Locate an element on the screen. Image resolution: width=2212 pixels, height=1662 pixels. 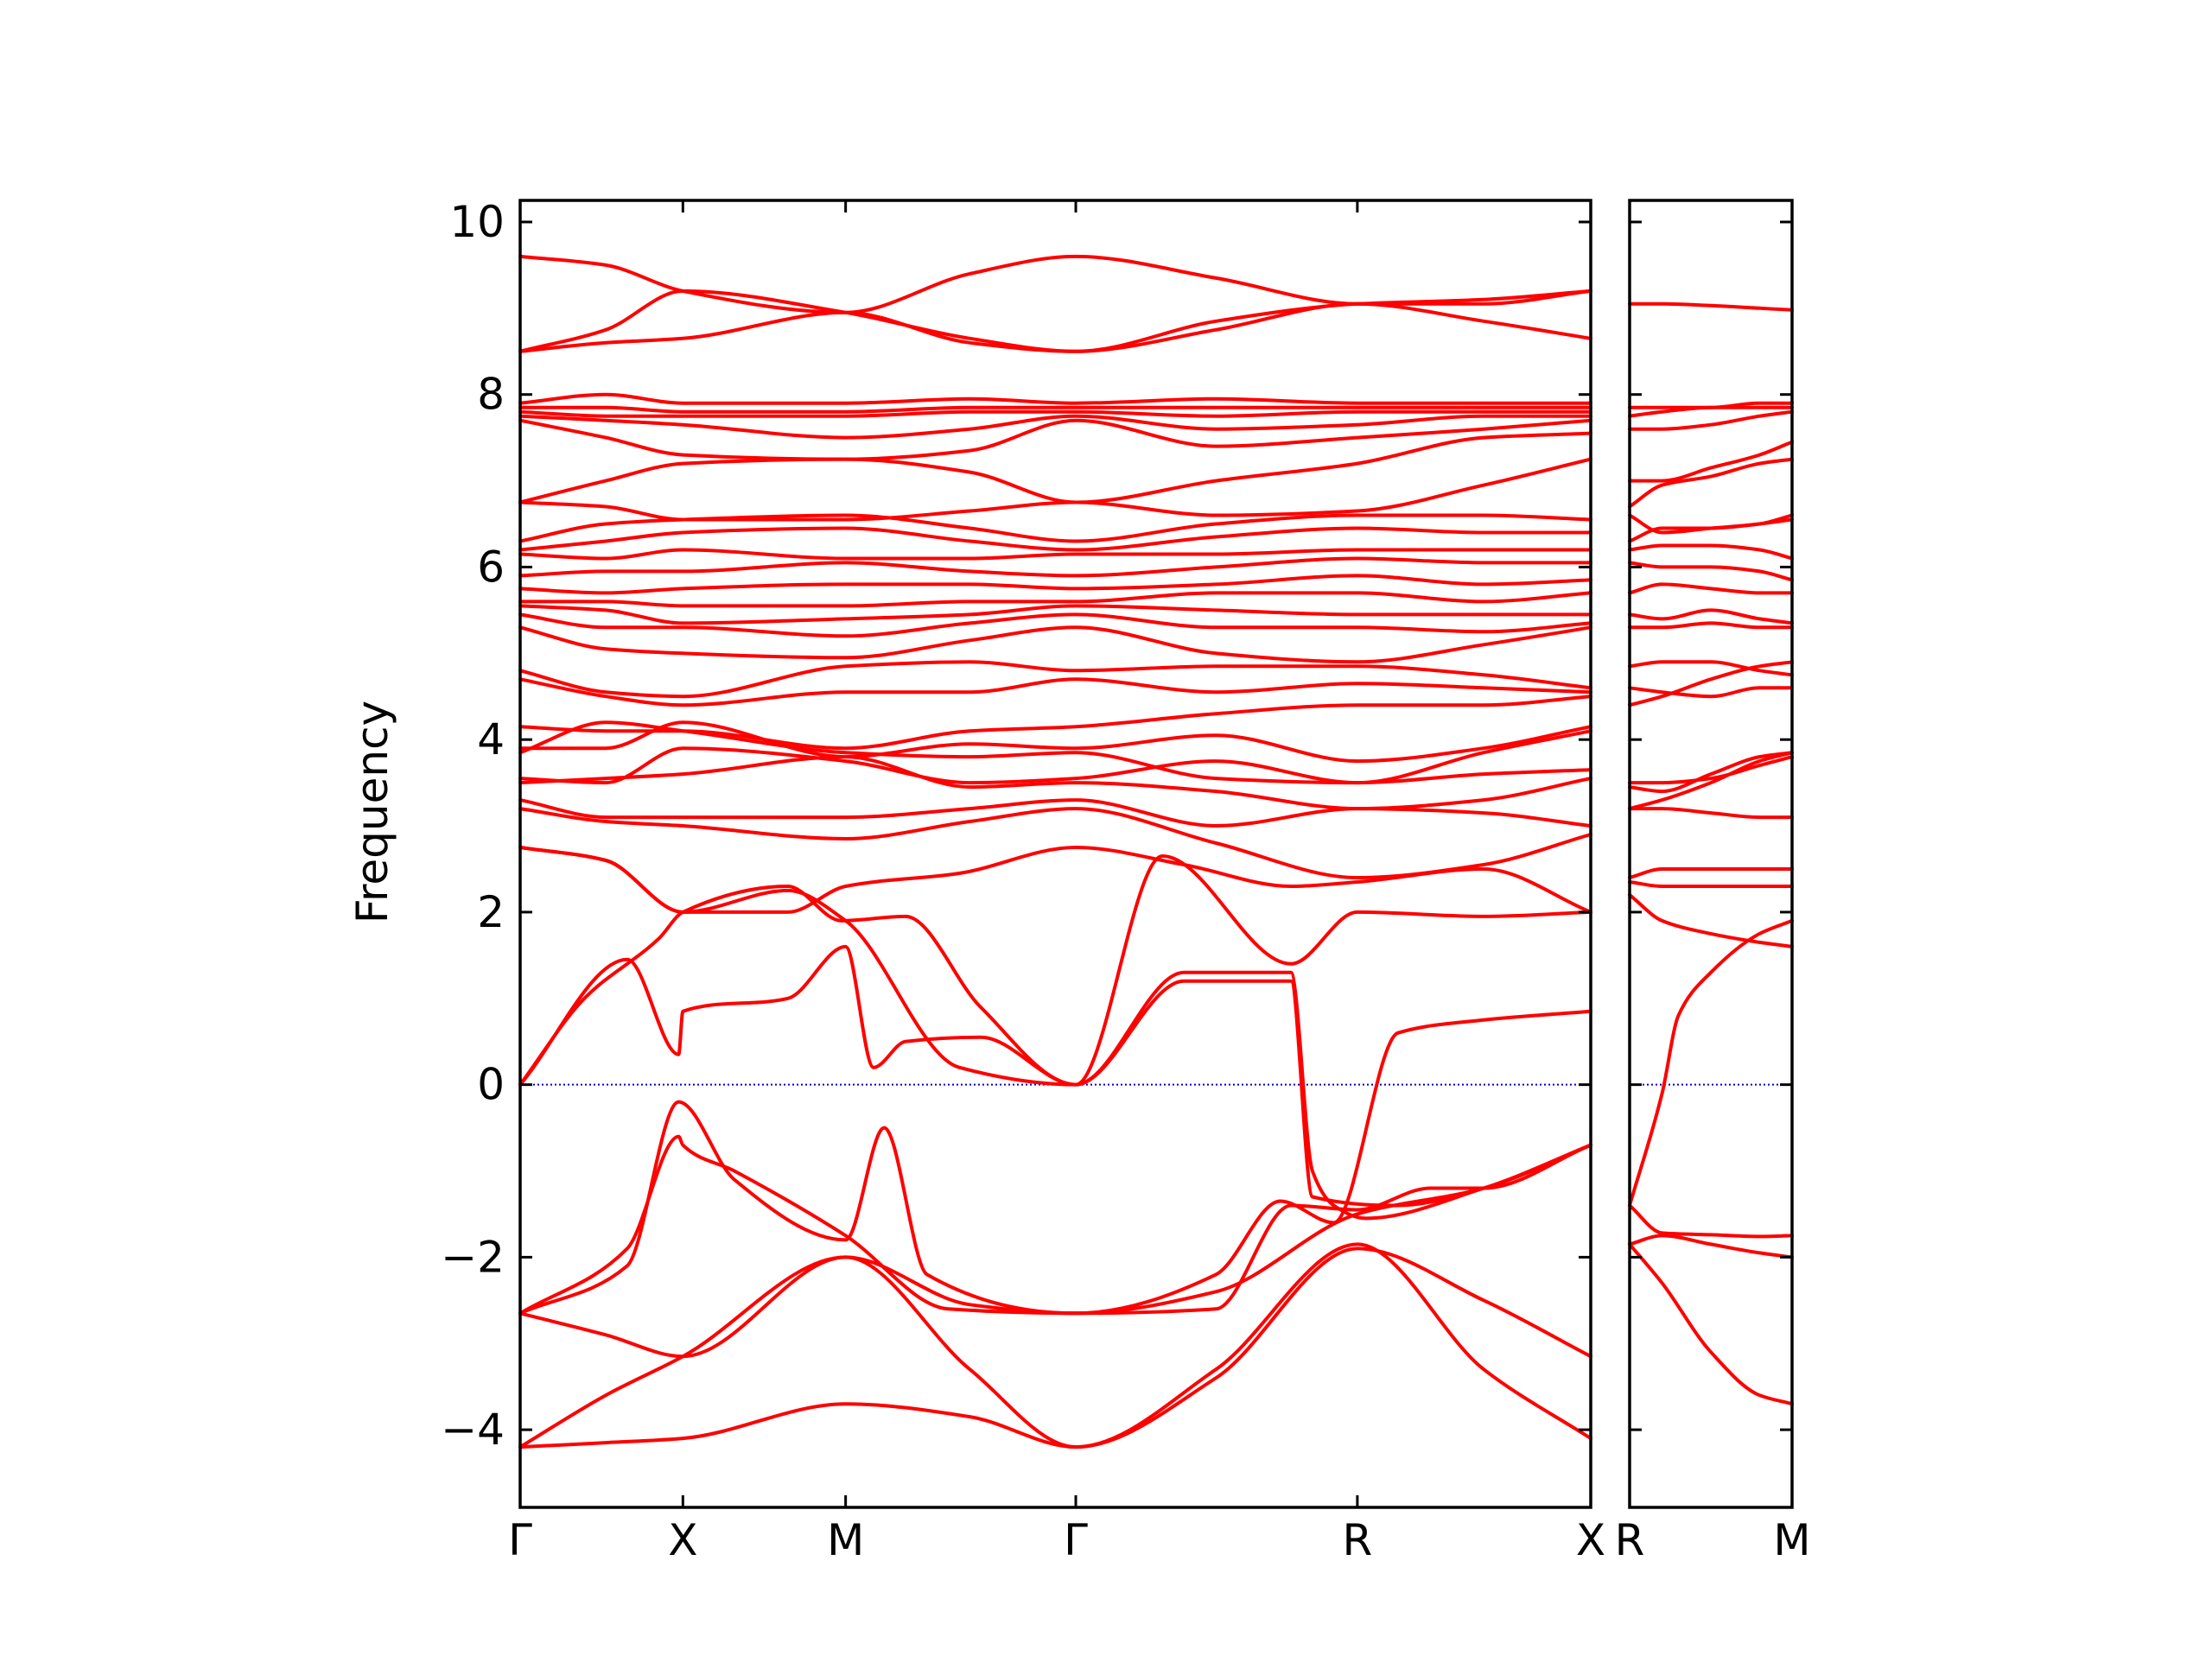
y-tick-label: 0 is located at coordinates (491, 1085).